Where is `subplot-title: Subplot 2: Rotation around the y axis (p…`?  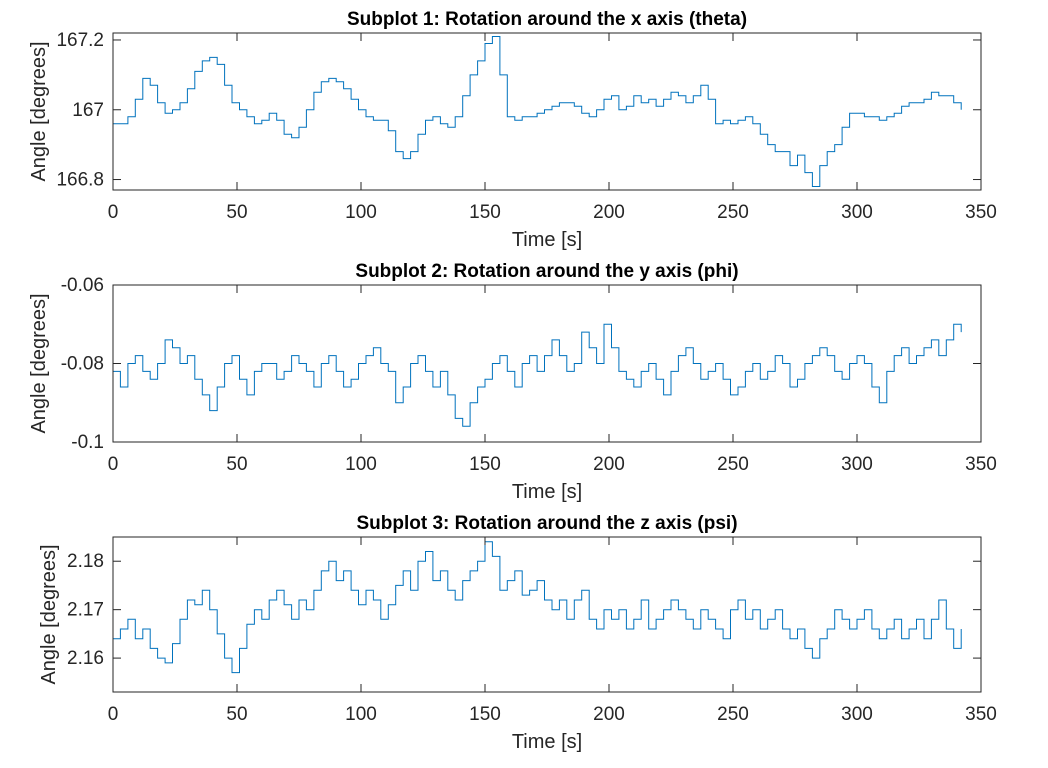 subplot-title: Subplot 2: Rotation around the y axis (p… is located at coordinates (546, 271).